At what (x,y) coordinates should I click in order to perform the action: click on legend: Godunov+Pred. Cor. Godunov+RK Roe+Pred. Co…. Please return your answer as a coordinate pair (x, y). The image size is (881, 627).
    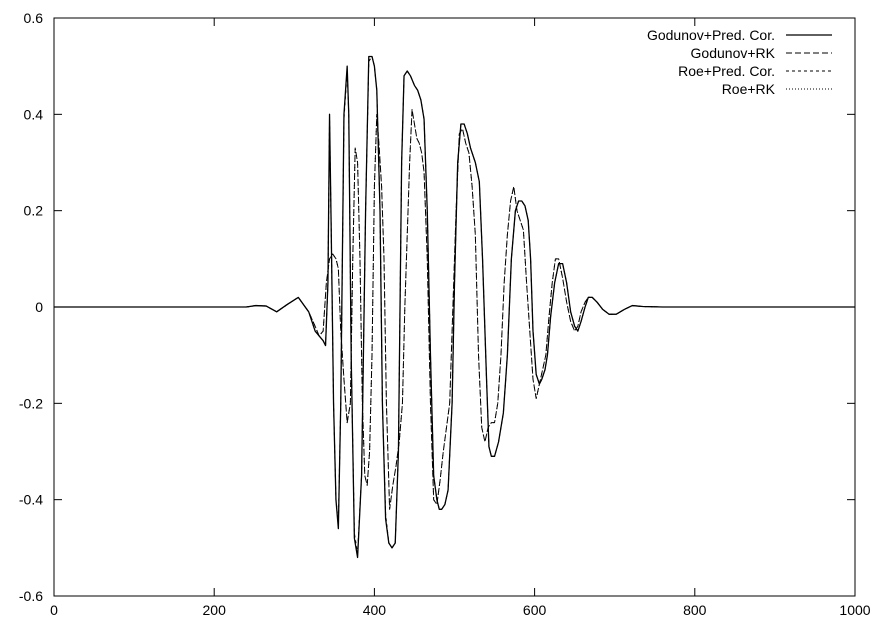
    Looking at the image, I should click on (739, 62).